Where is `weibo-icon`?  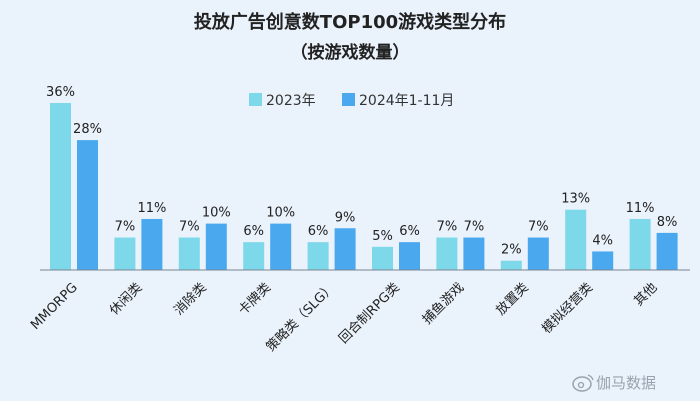 weibo-icon is located at coordinates (583, 383).